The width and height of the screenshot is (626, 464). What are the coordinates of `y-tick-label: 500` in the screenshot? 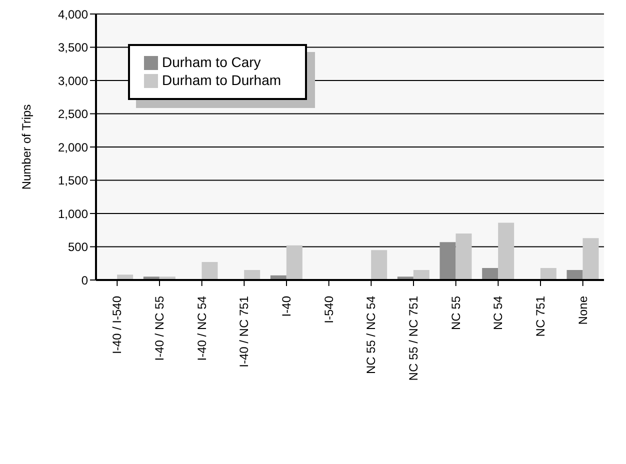 It's located at (78, 247).